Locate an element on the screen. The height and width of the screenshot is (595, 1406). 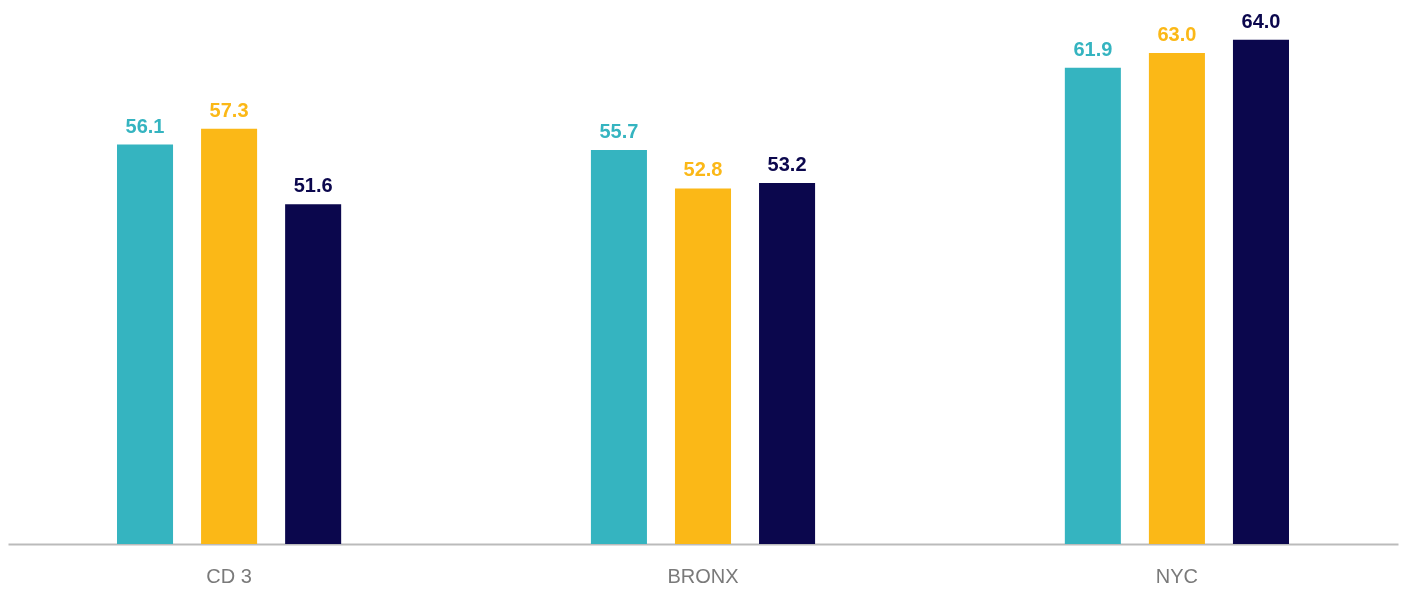
data-label: 64.0 is located at coordinates (1261, 20).